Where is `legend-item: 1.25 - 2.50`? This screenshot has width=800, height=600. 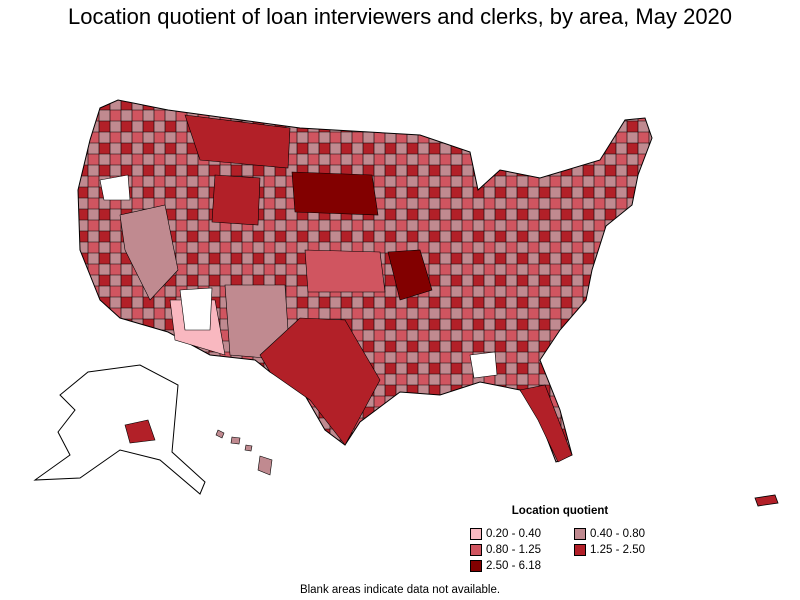
legend-item: 1.25 - 2.50 is located at coordinates (624, 549).